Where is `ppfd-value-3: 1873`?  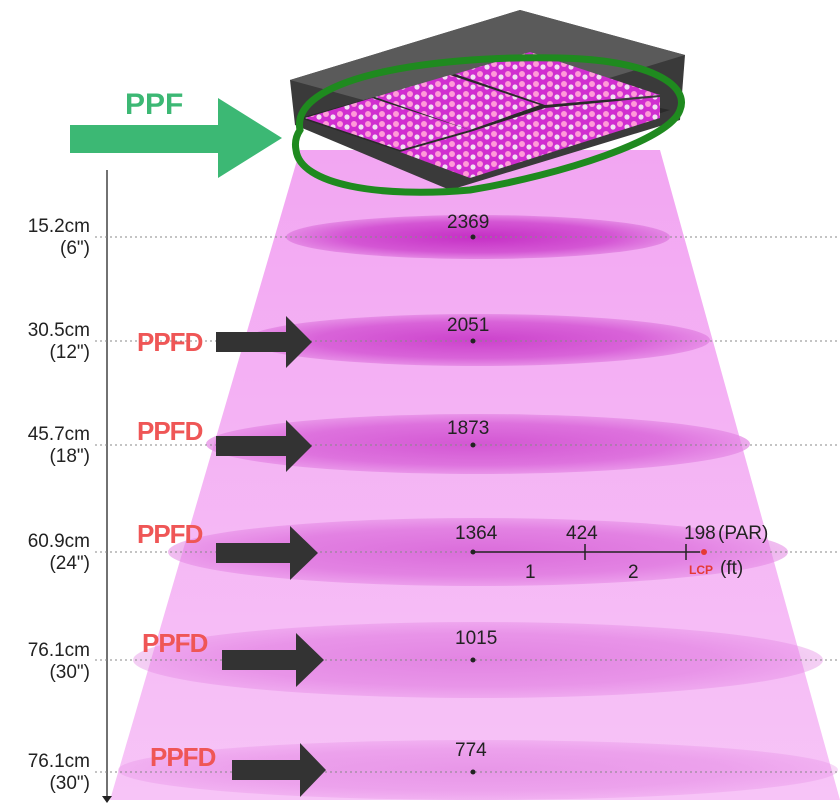
ppfd-value-3: 1873 is located at coordinates (468, 428).